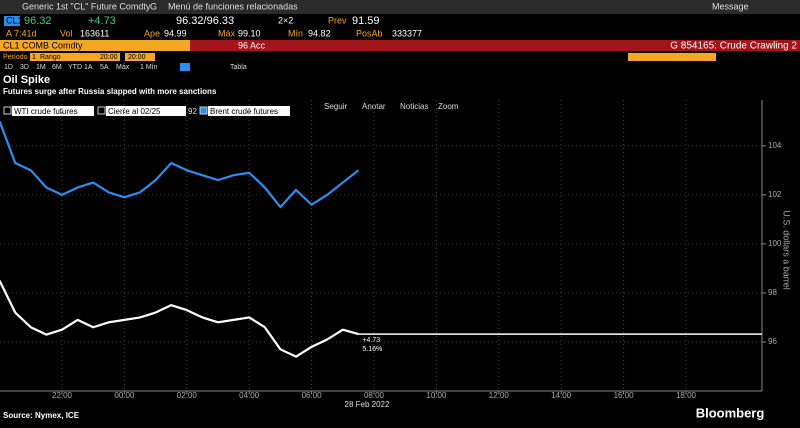  Describe the element at coordinates (372, 349) in the screenshot. I see `annotation: 5.16%` at that location.